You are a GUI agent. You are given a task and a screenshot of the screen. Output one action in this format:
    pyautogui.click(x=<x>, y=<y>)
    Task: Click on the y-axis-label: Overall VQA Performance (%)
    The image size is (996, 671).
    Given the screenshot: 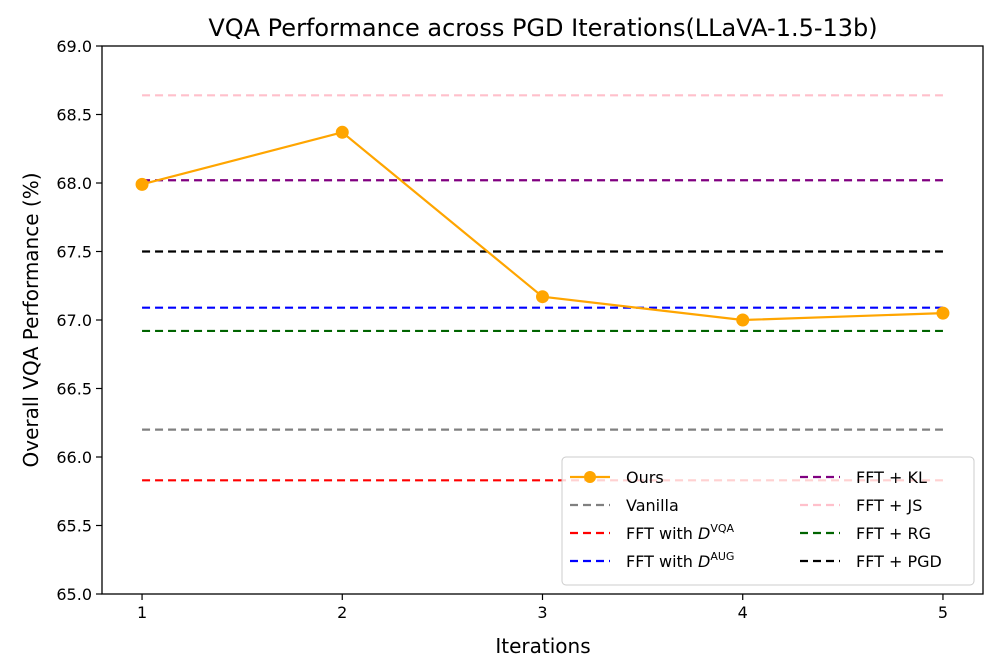 What is the action you would take?
    pyautogui.click(x=31, y=320)
    